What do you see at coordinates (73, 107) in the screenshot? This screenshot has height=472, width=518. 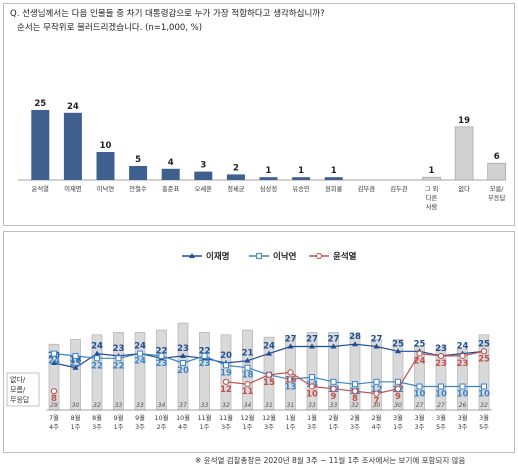 I see `bar-value-label: 24` at bounding box center [73, 107].